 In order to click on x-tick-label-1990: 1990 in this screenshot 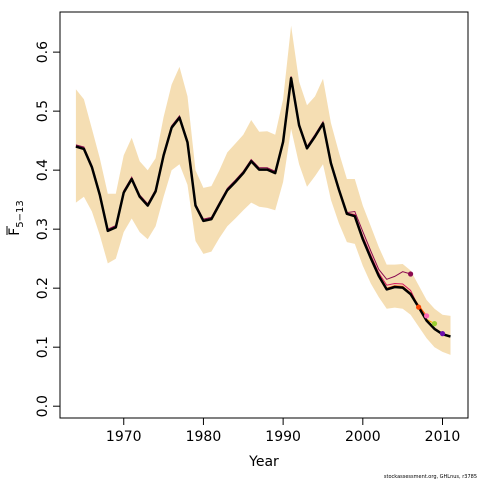, I will do `click(283, 437)`.